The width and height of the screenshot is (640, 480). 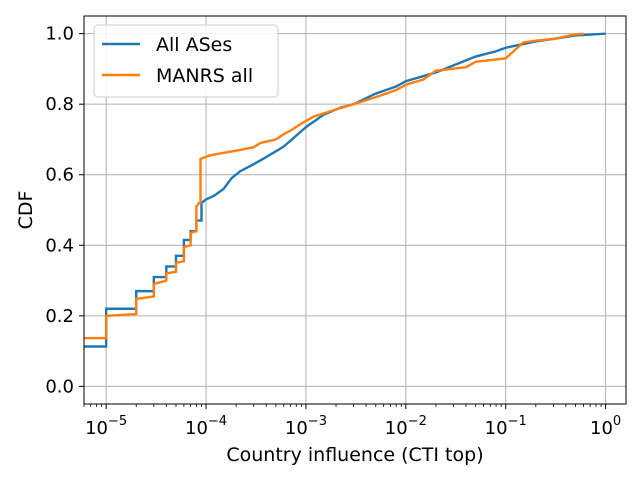 I want to click on legend: All ASes MANRS all, so click(x=186, y=61).